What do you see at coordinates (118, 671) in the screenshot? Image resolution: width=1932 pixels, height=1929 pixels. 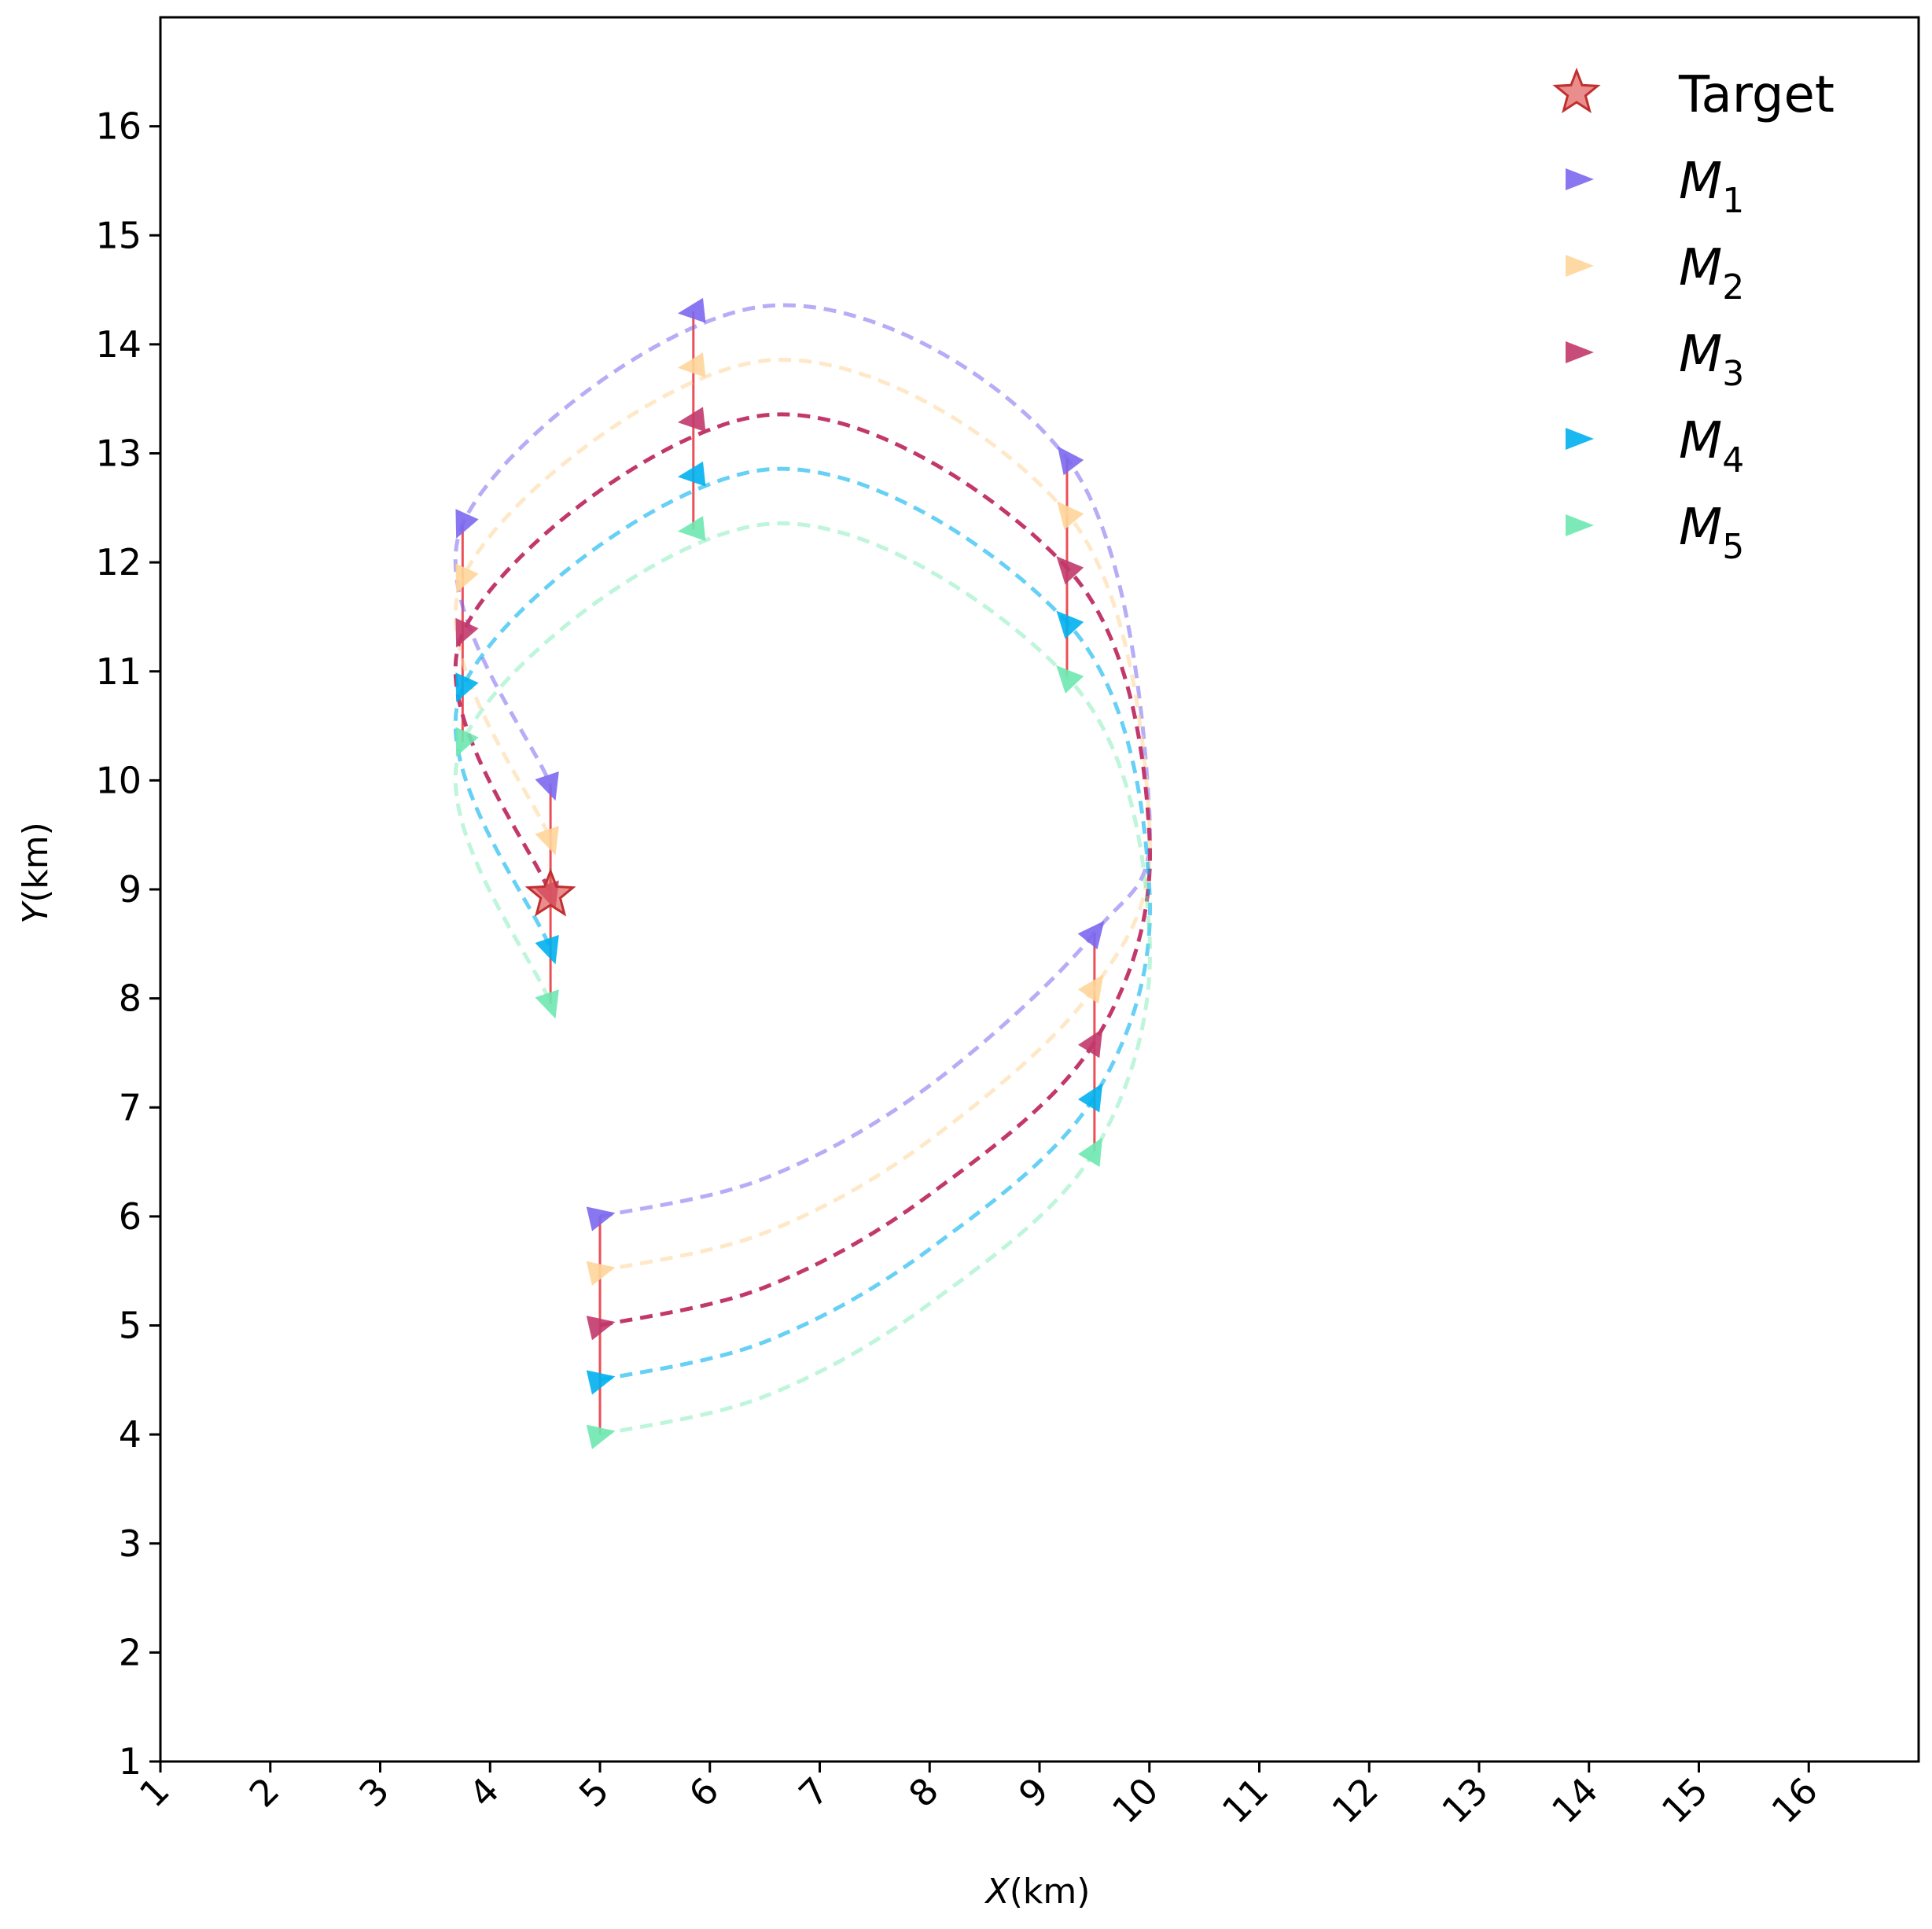 I see `y-tick-label: 11` at bounding box center [118, 671].